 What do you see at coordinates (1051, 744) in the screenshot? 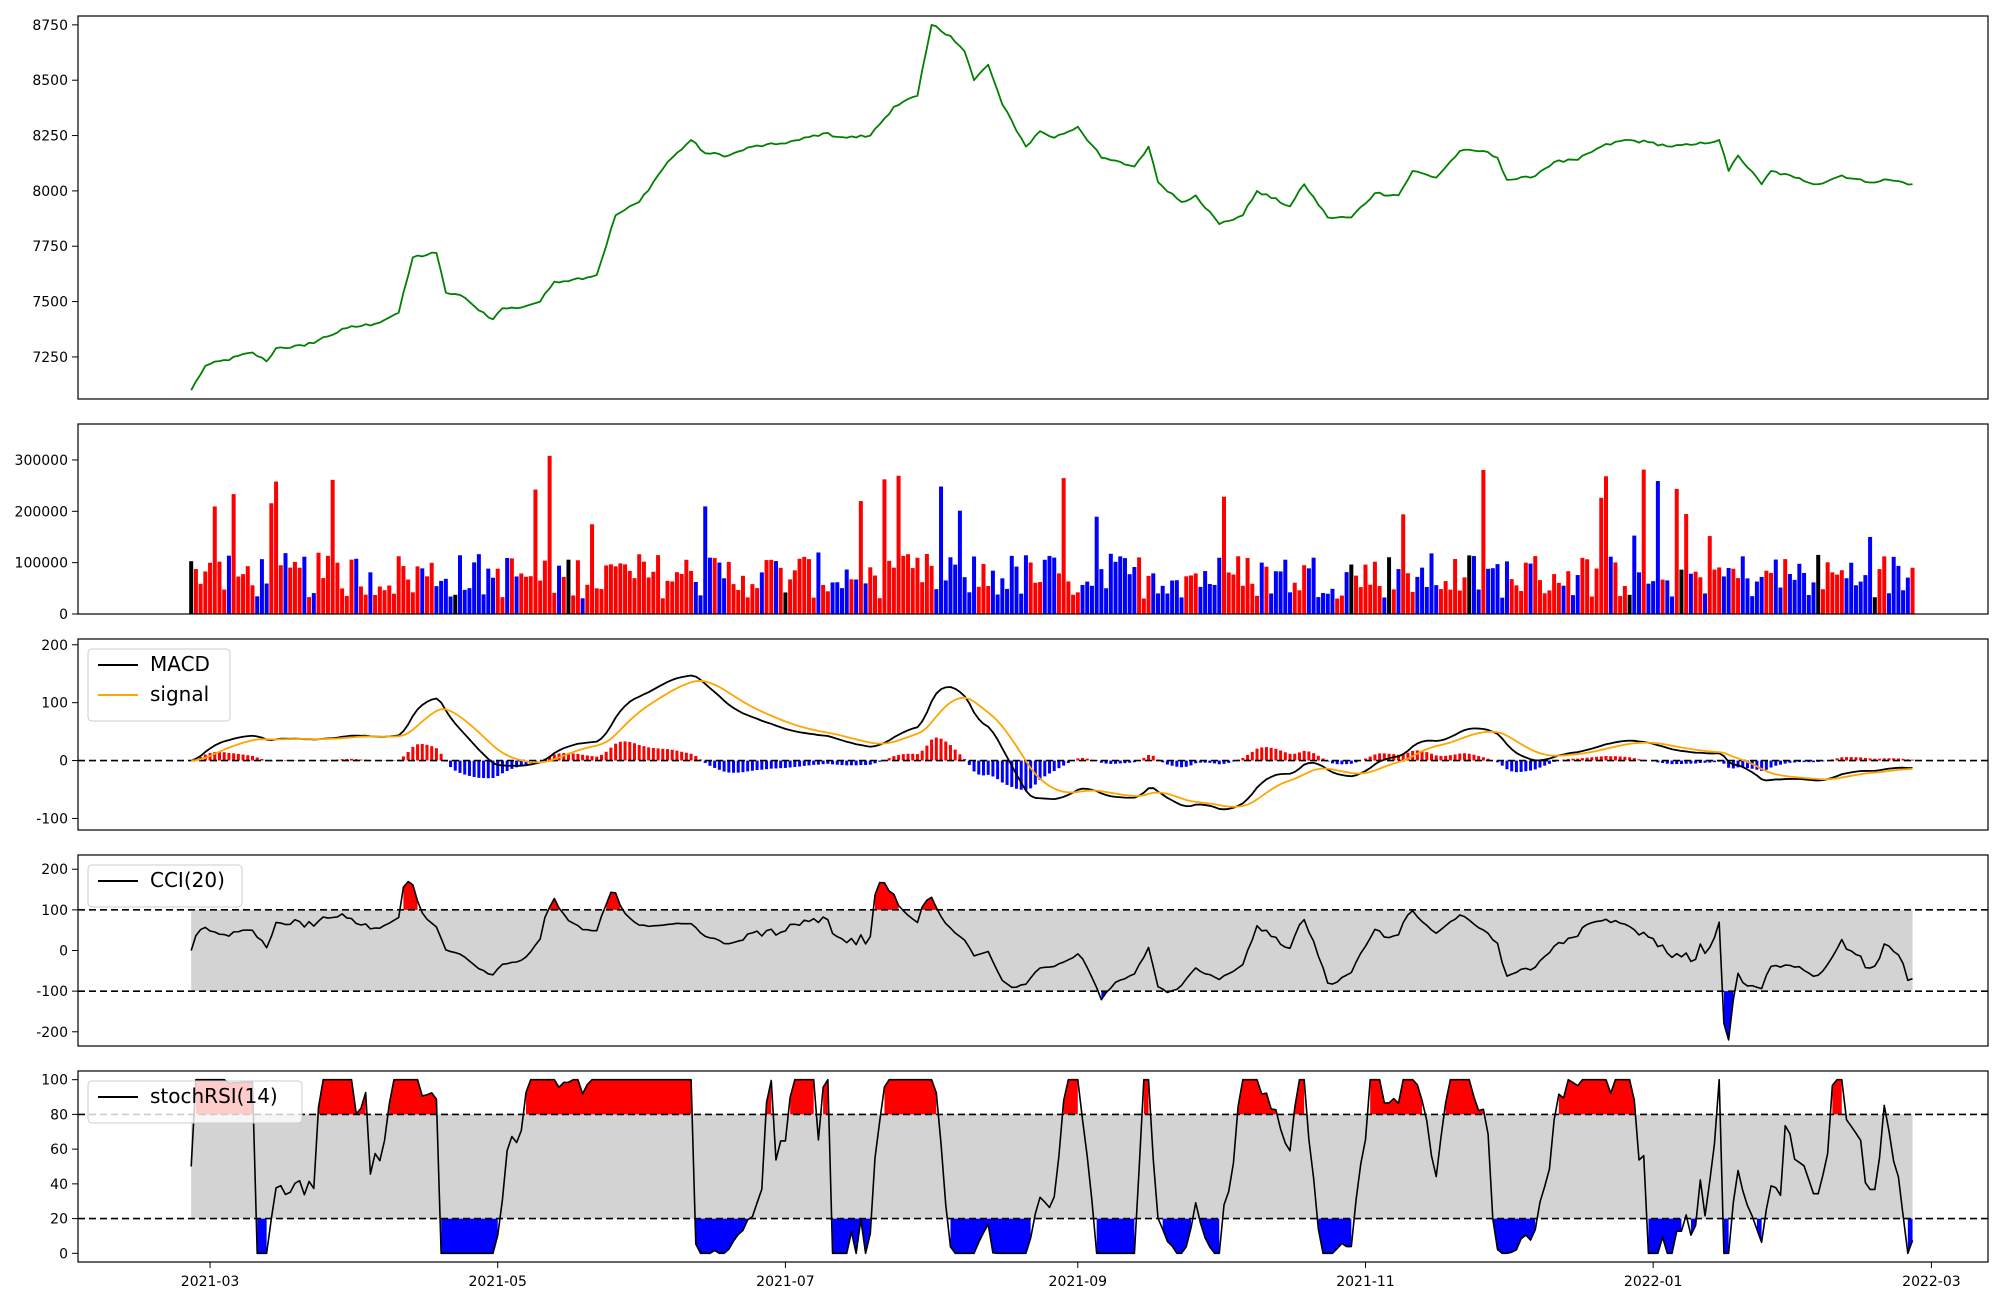
I see `signal-line` at bounding box center [1051, 744].